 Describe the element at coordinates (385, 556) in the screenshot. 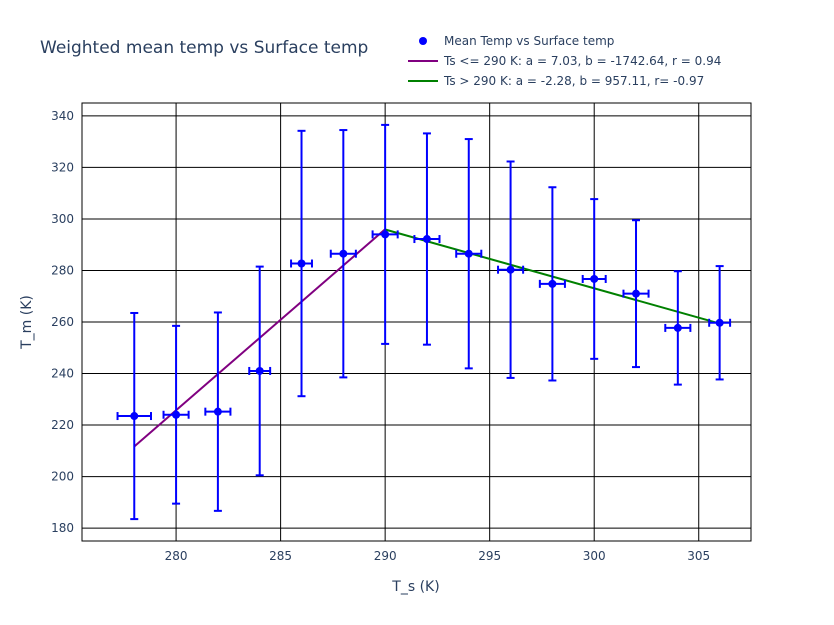

I see `x-tick-label: 290` at that location.